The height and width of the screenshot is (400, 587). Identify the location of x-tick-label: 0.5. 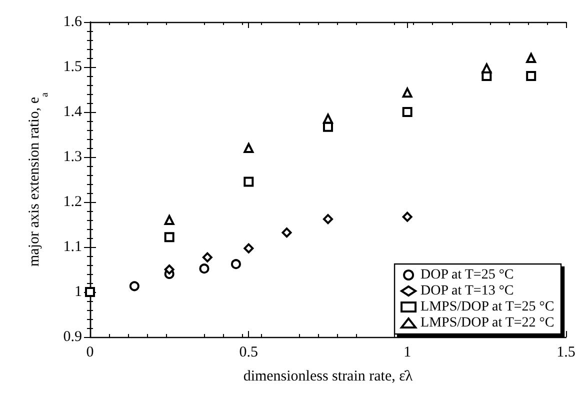
(248, 352).